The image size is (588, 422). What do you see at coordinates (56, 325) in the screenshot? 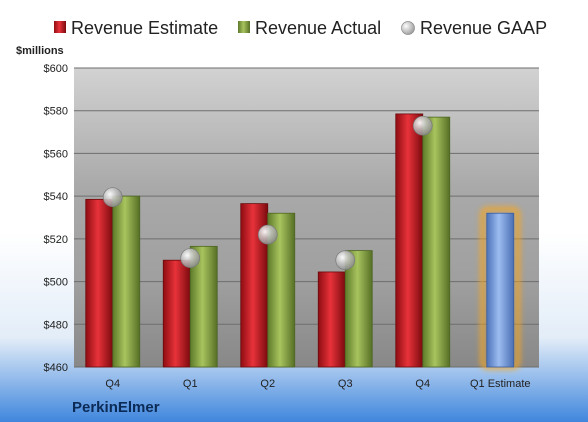
I see `y-tick-label: $480` at bounding box center [56, 325].